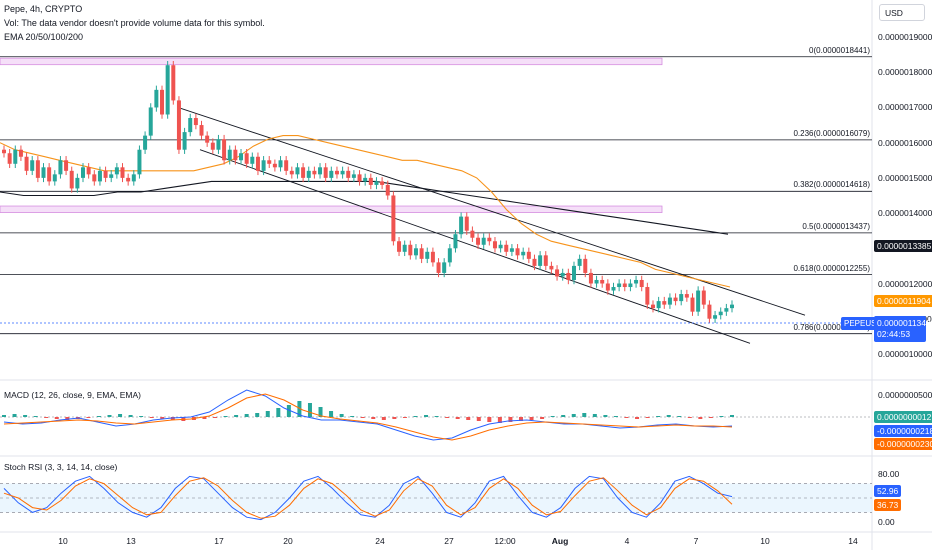  Describe the element at coordinates (886, 522) in the screenshot. I see `stoch-tick-0: 0.00` at that location.